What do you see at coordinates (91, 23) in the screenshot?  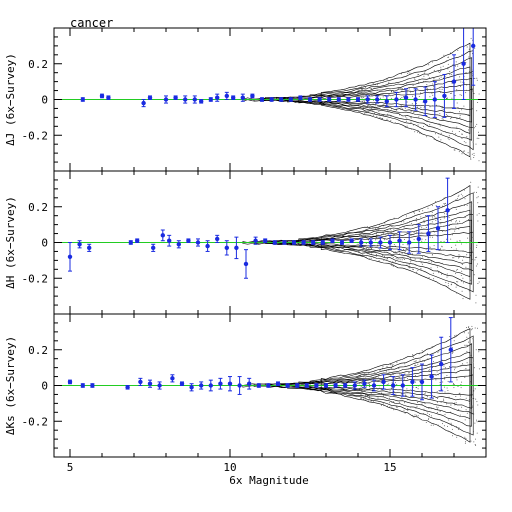 I see `chart-title: cancer` at bounding box center [91, 23].